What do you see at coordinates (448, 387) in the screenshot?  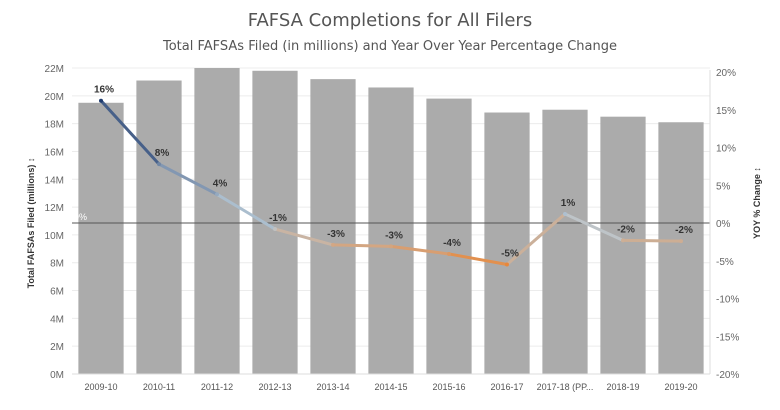 I see `x-tick-label: 2015-16` at bounding box center [448, 387].